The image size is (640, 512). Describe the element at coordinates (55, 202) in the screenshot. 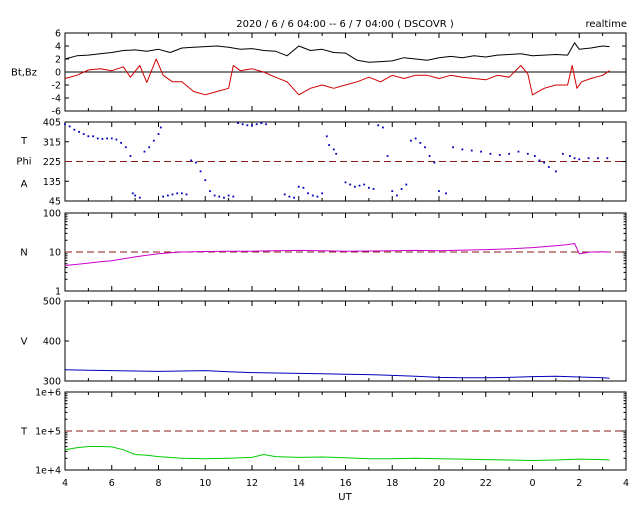

I see `y-tick-label-phi: 45` at that location.